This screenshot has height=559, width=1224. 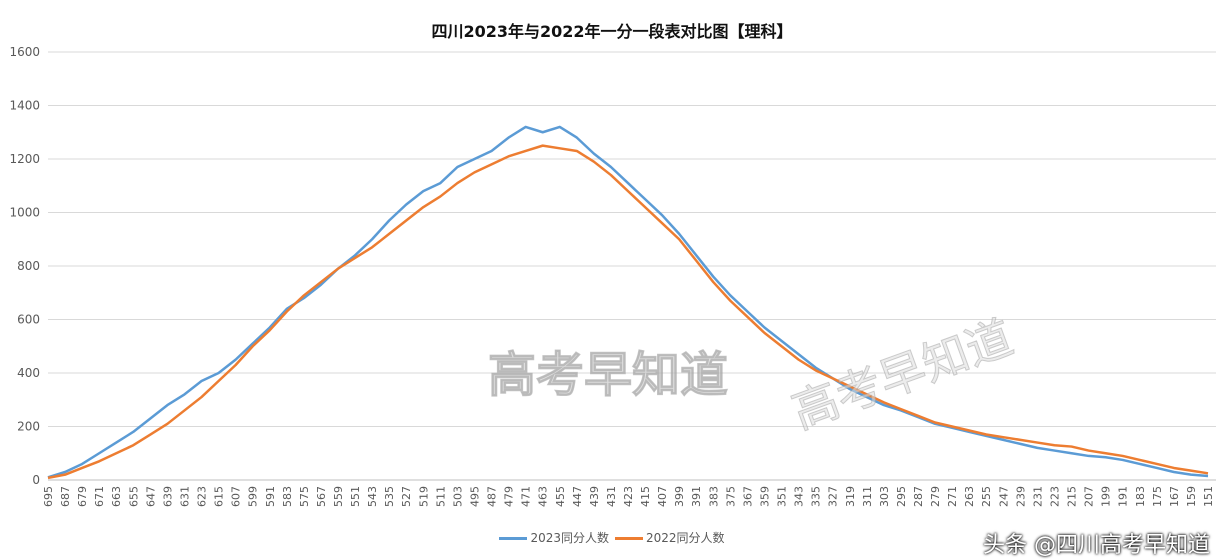 What do you see at coordinates (133, 496) in the screenshot?
I see `x-tick-label: 655` at bounding box center [133, 496].